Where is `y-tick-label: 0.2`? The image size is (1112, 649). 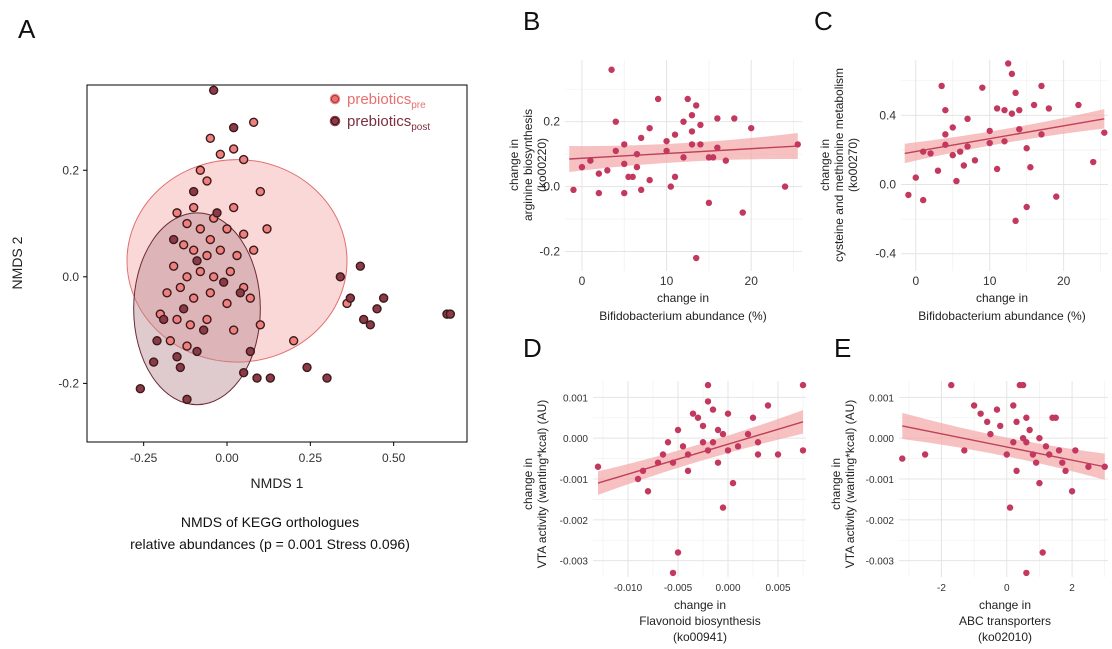
y-tick-label: 0.2 is located at coordinates (551, 122).